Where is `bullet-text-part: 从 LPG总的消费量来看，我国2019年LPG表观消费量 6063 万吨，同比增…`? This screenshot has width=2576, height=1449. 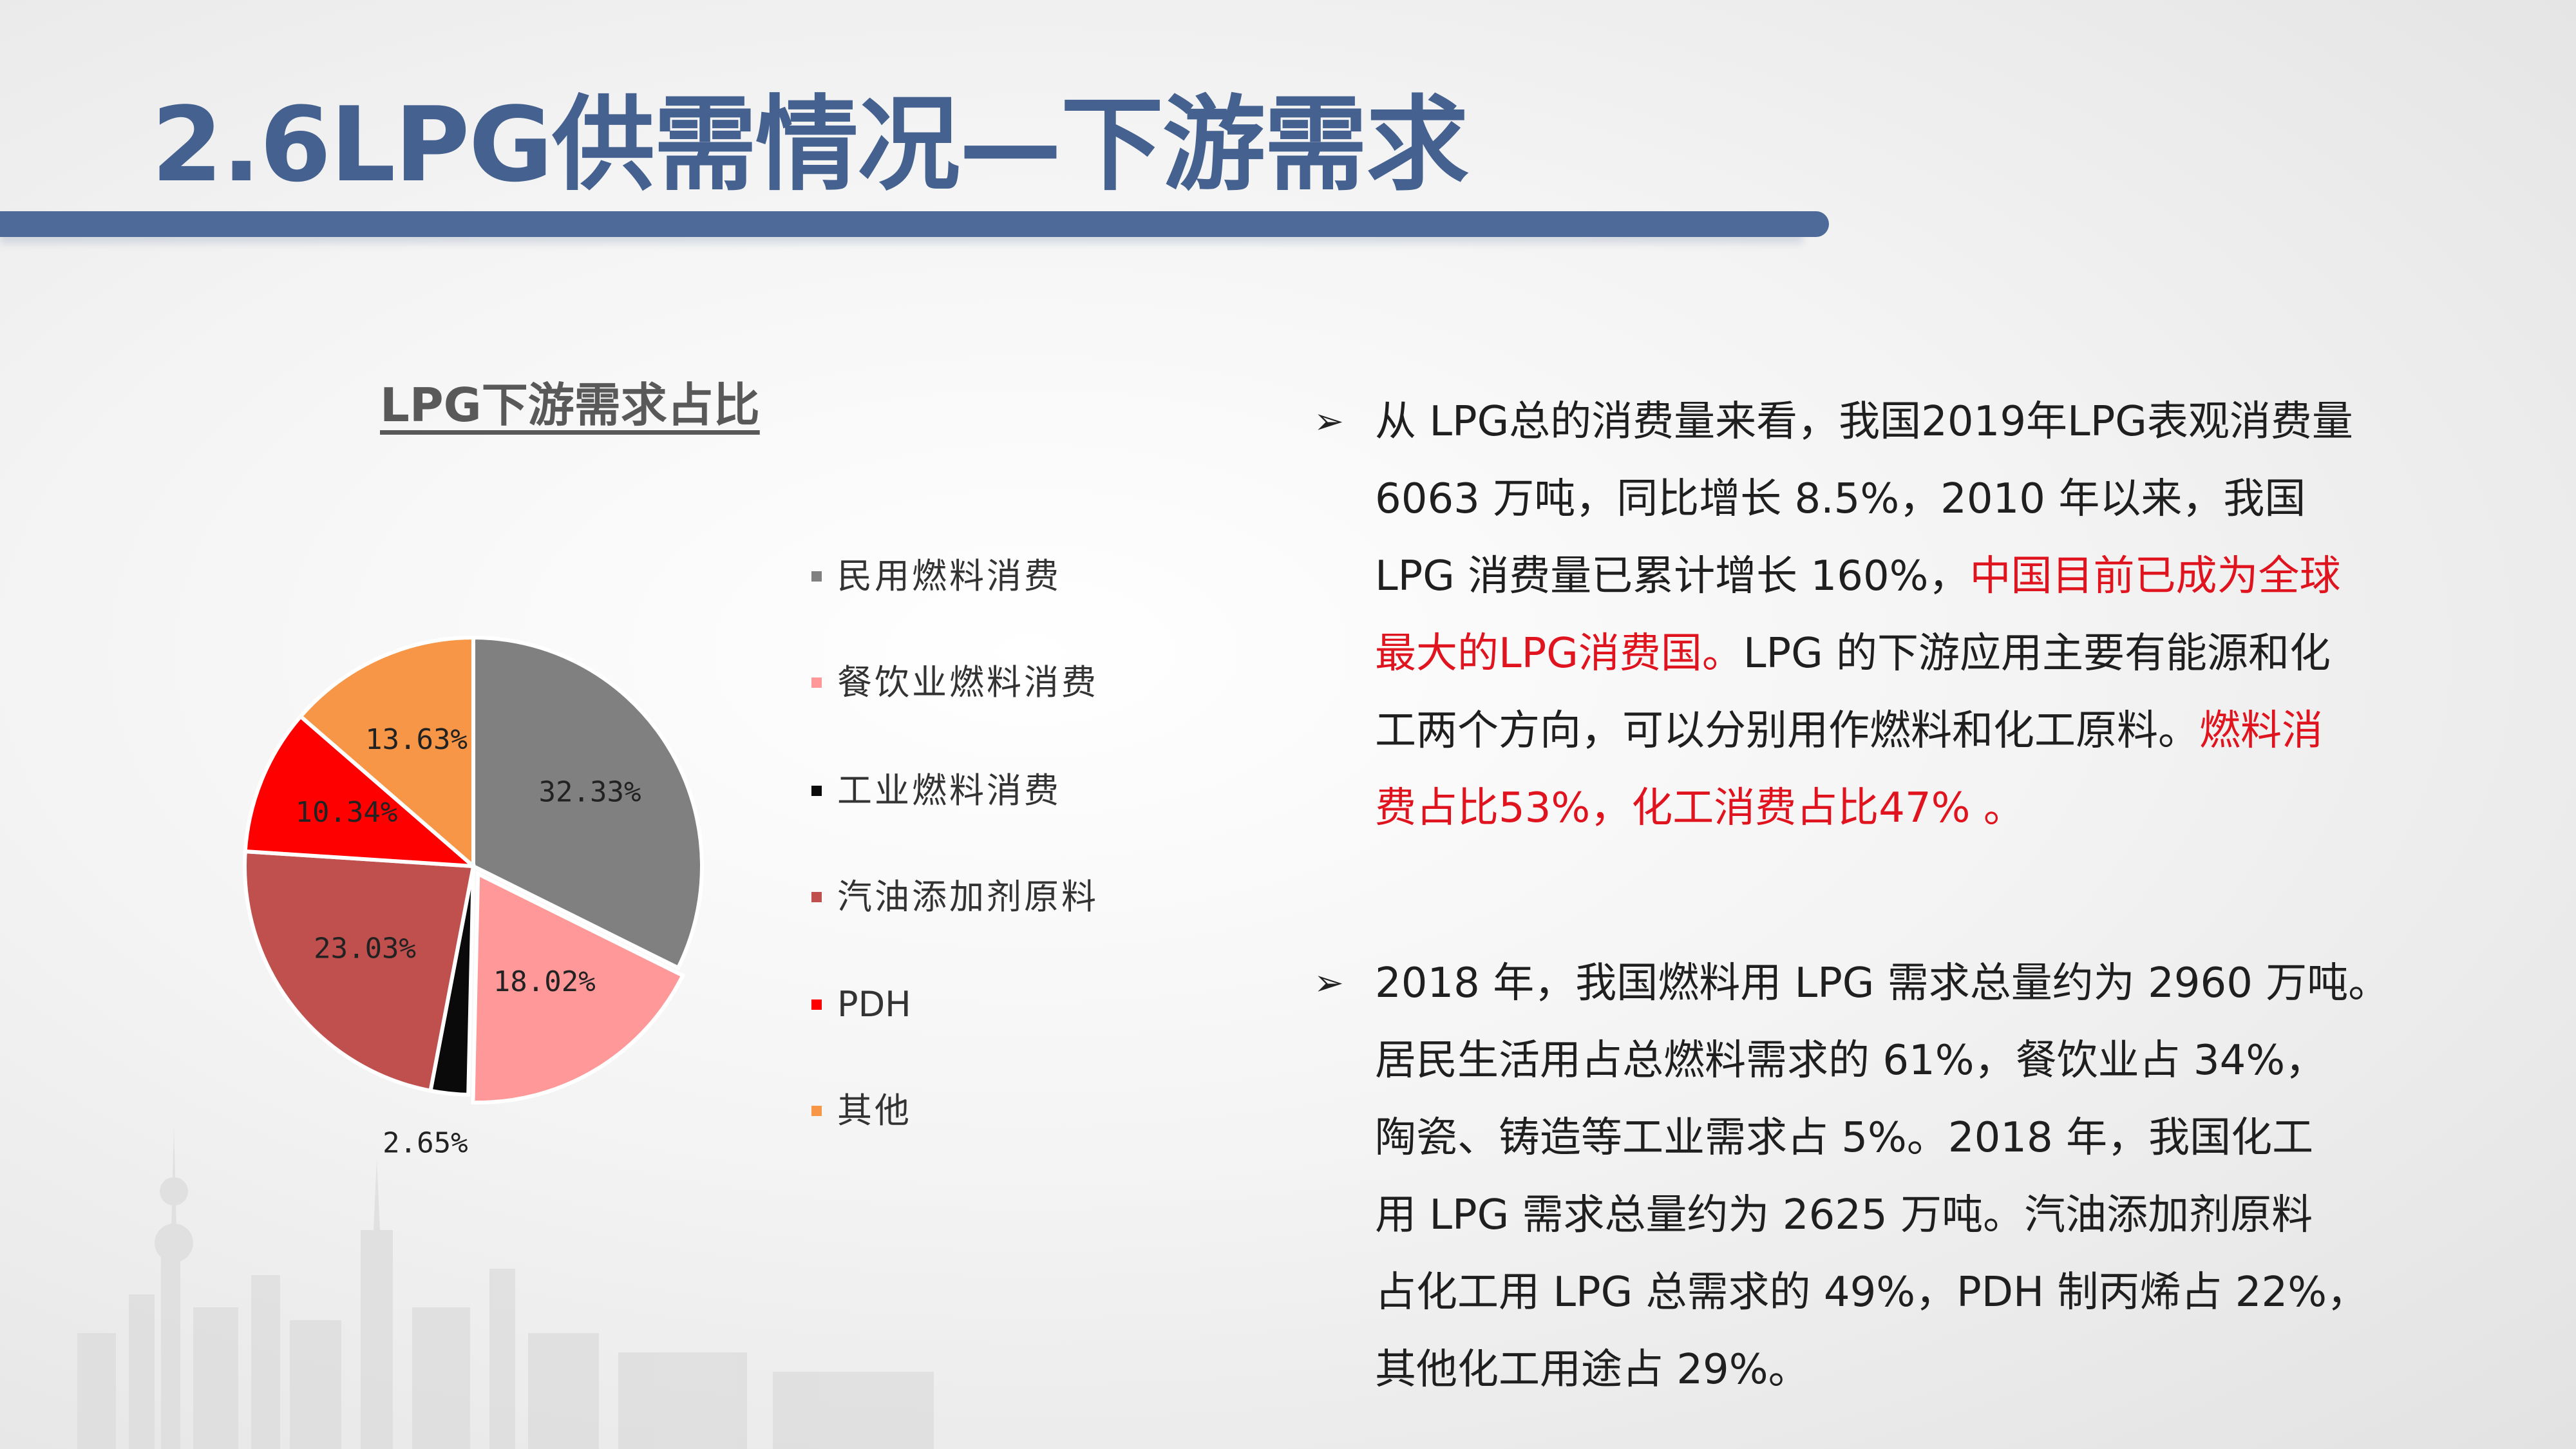 bullet-text-part: 从 LPG总的消费量来看，我国2019年LPG表观消费量 6063 万吨，同比增… is located at coordinates (1864, 499).